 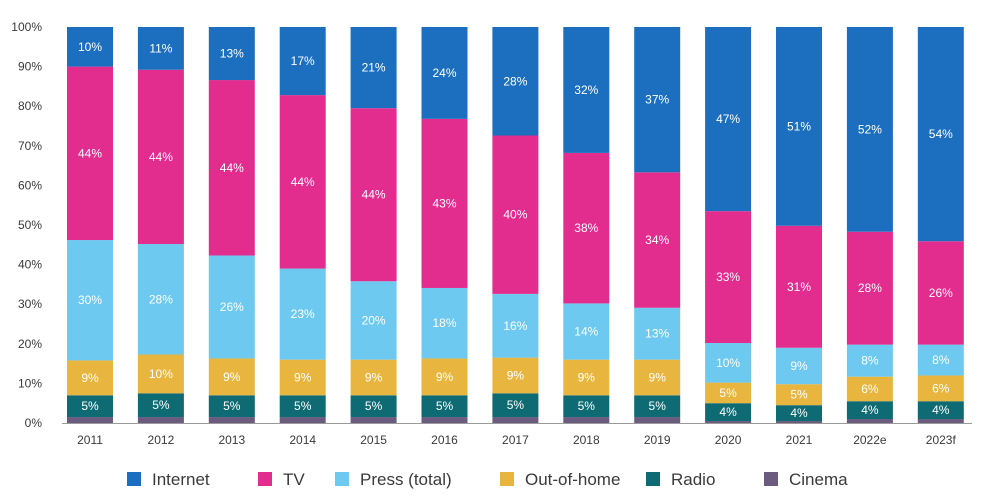 What do you see at coordinates (444, 440) in the screenshot?
I see `x-tick-label: 2016` at bounding box center [444, 440].